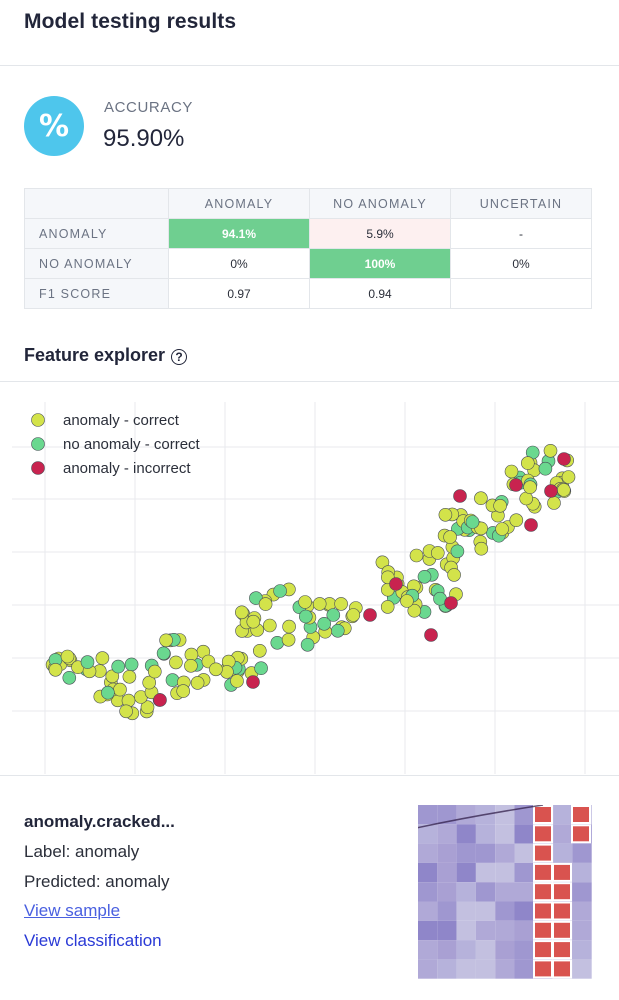  What do you see at coordinates (144, 138) in the screenshot?
I see `accuracy-value: 95.90%` at bounding box center [144, 138].